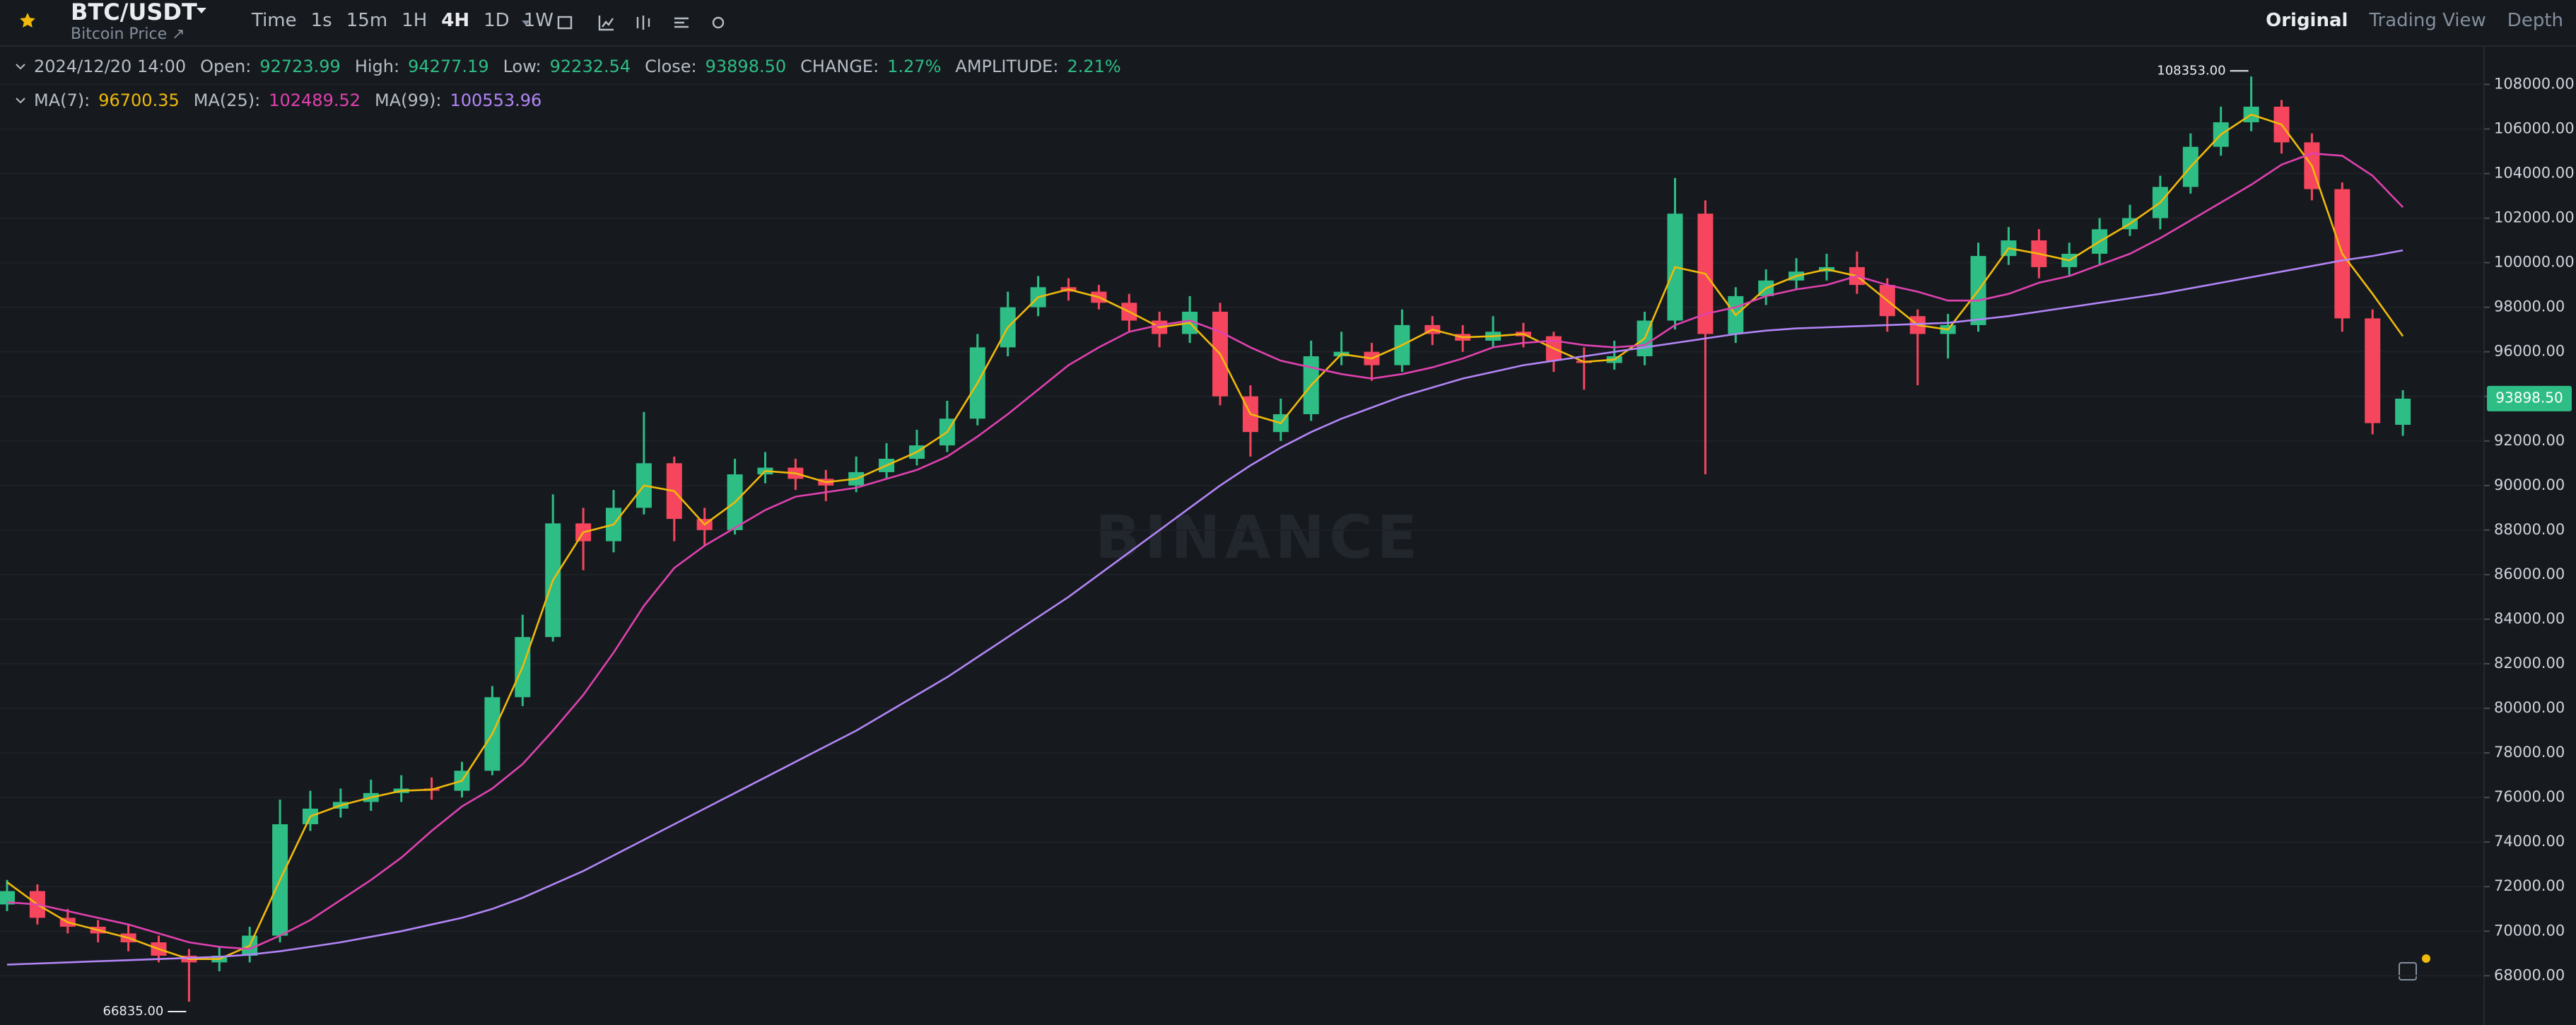  What do you see at coordinates (2428, 20) in the screenshot?
I see `view-tab: Trading View` at bounding box center [2428, 20].